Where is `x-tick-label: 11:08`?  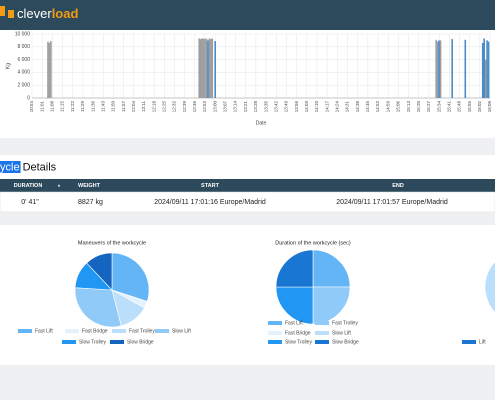 x-tick-label: 11:08 is located at coordinates (52, 106).